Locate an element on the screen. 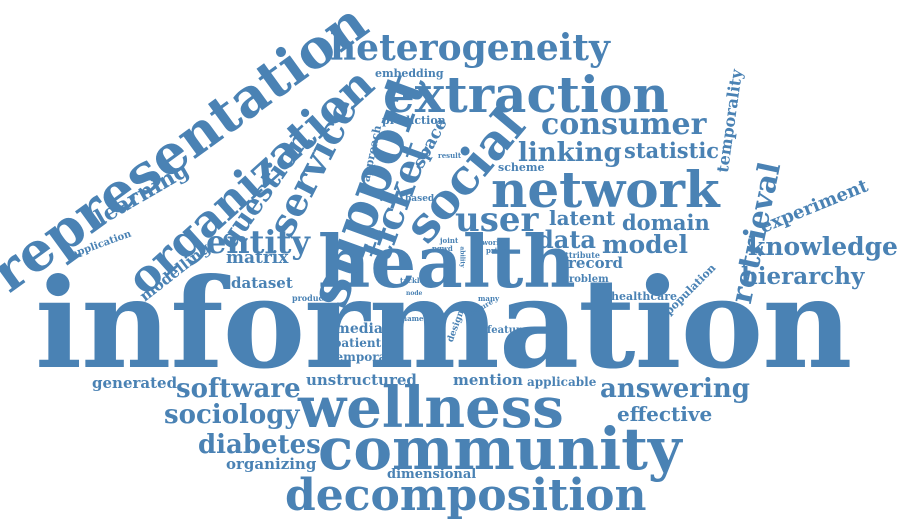  word-based: based is located at coordinates (420, 199).